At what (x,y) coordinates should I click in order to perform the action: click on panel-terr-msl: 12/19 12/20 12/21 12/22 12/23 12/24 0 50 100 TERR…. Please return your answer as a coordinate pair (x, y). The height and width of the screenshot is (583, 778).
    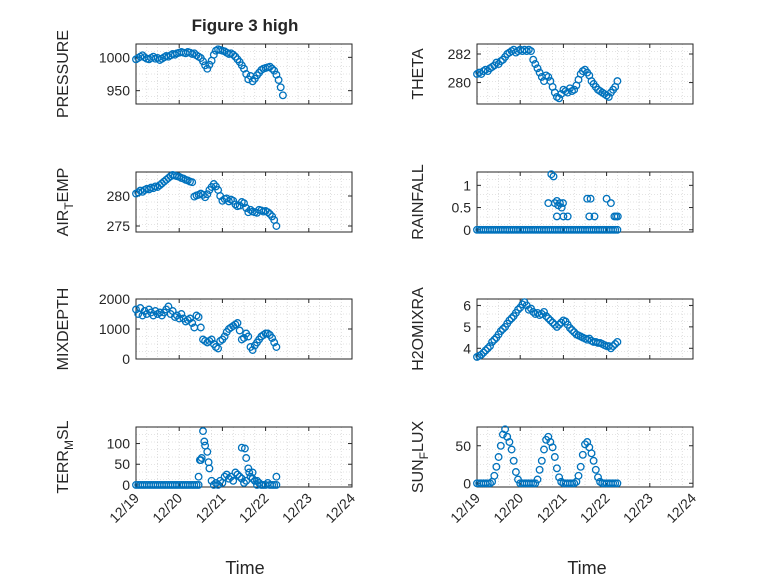
    Looking at the image, I should click on (206, 473).